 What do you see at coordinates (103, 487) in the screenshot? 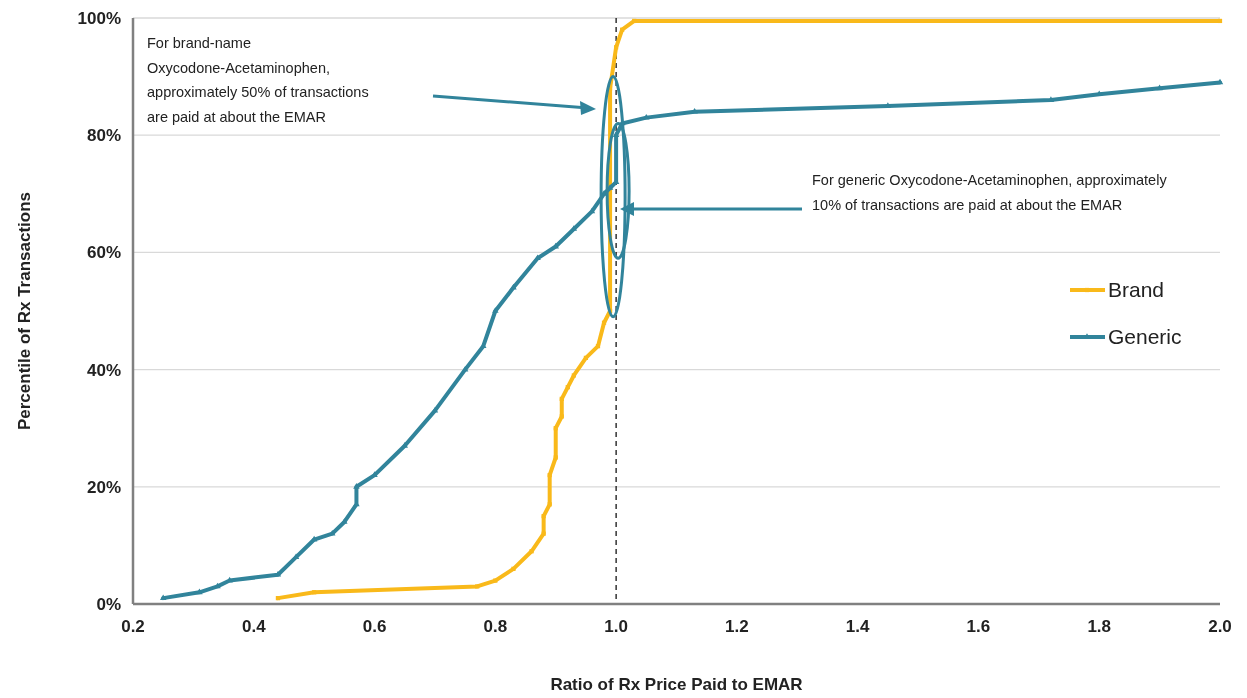
I see `y-tick-label: 20%` at bounding box center [103, 487].